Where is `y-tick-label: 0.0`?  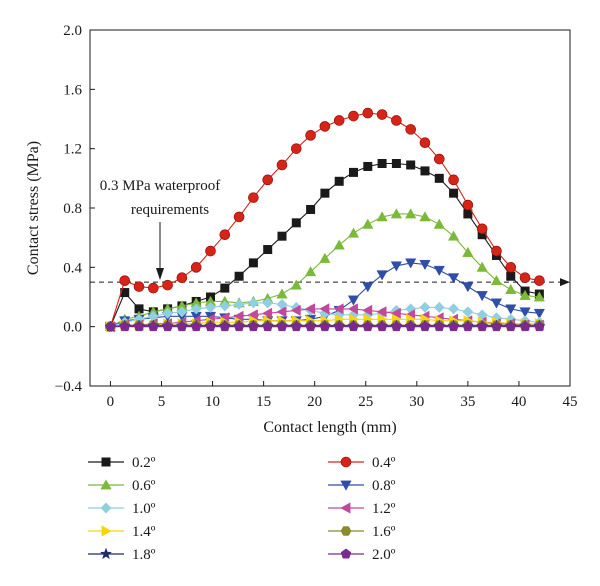
y-tick-label: 0.0 is located at coordinates (72, 328).